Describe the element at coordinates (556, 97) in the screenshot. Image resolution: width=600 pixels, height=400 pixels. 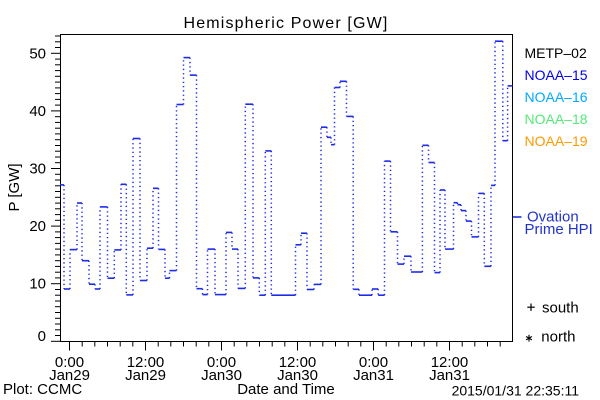
I see `svg-text: NOAA–16` at that location.